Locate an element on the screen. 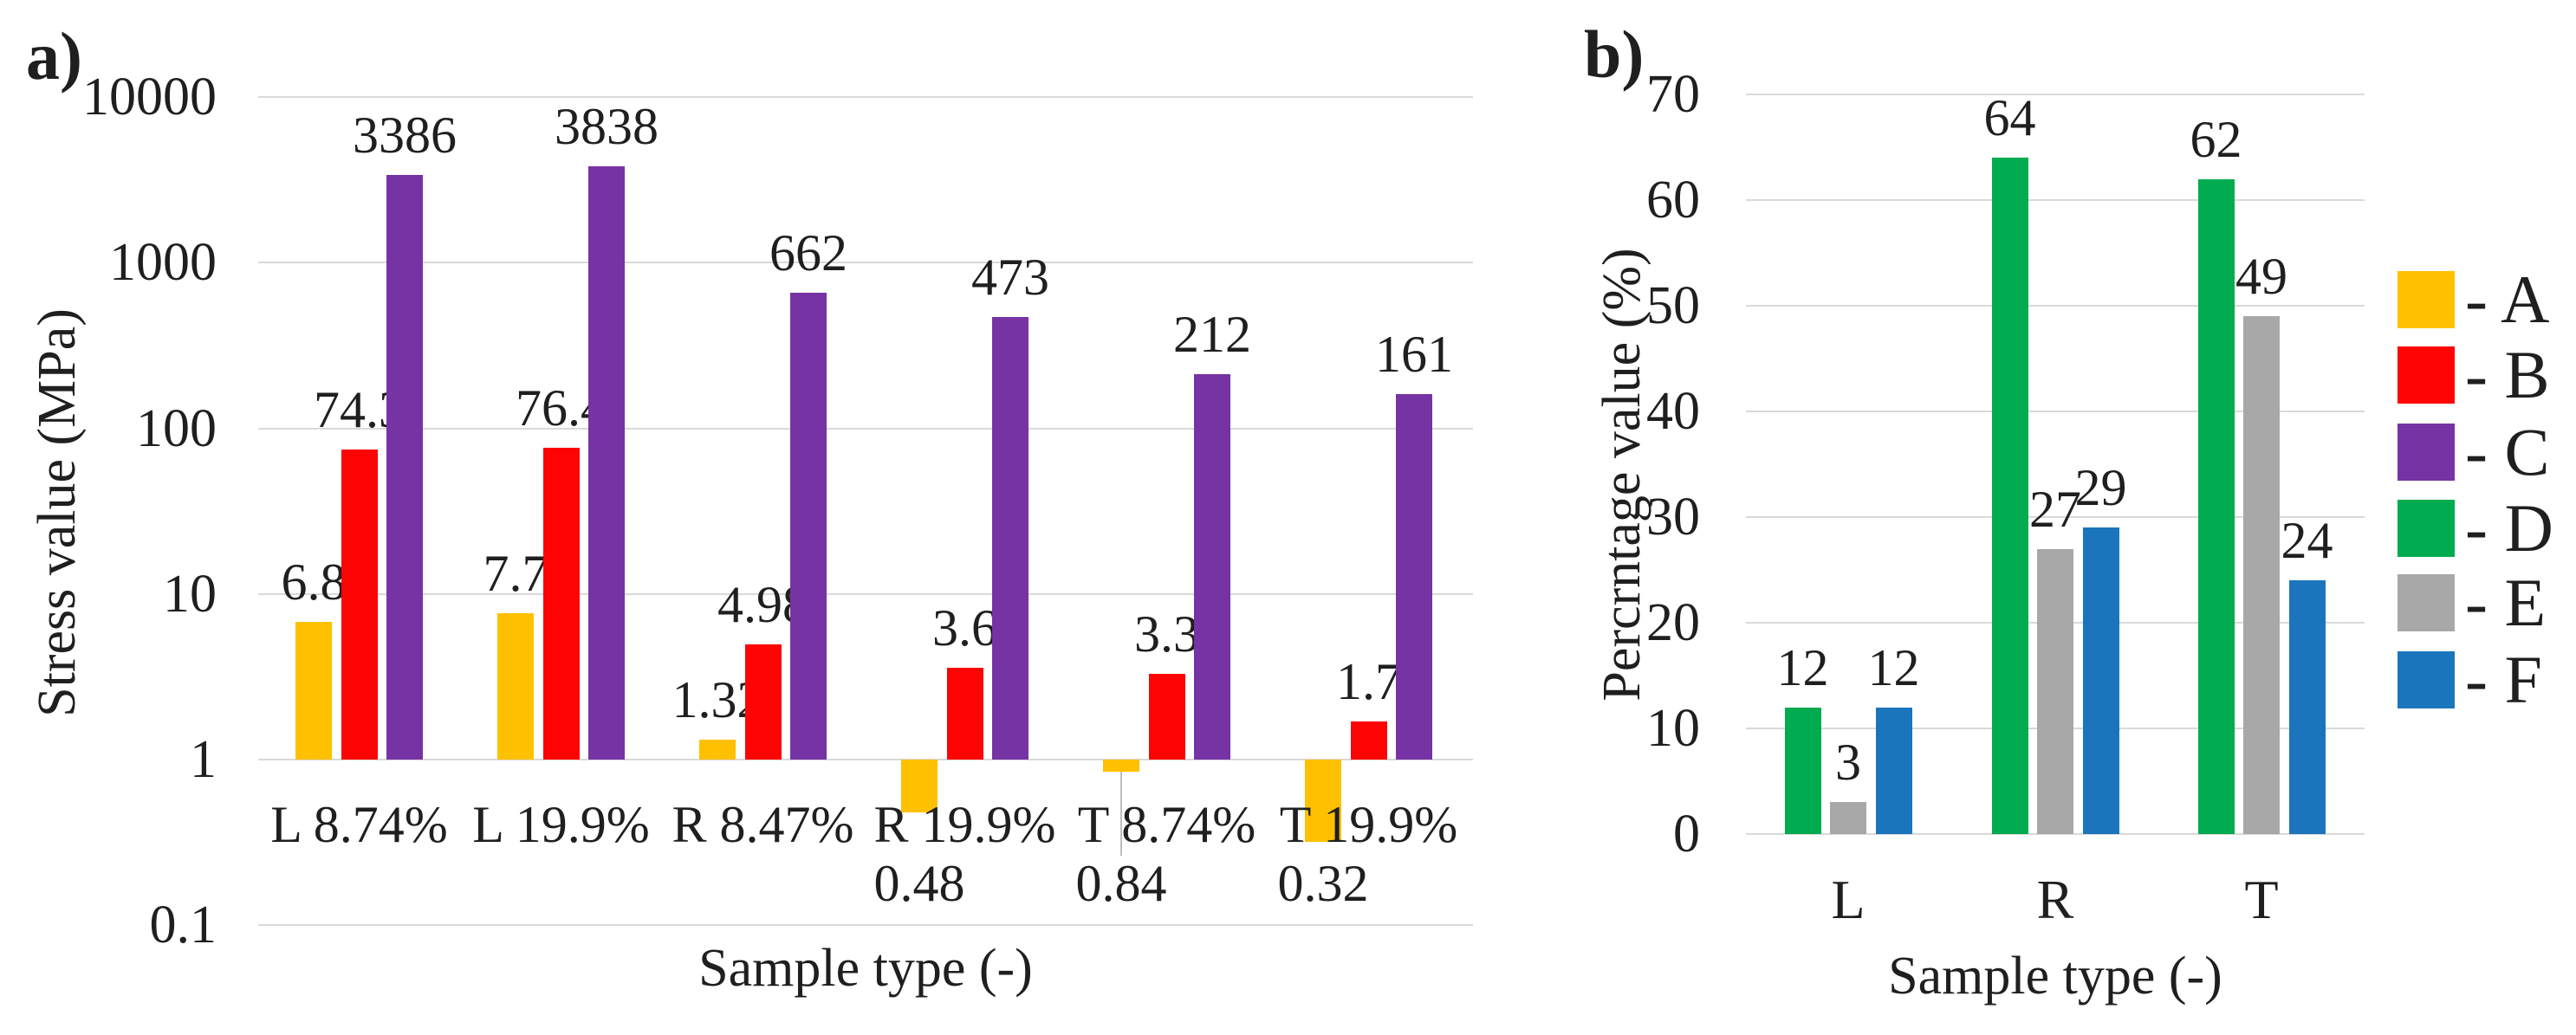  legend-item: - F is located at coordinates (2485, 680).